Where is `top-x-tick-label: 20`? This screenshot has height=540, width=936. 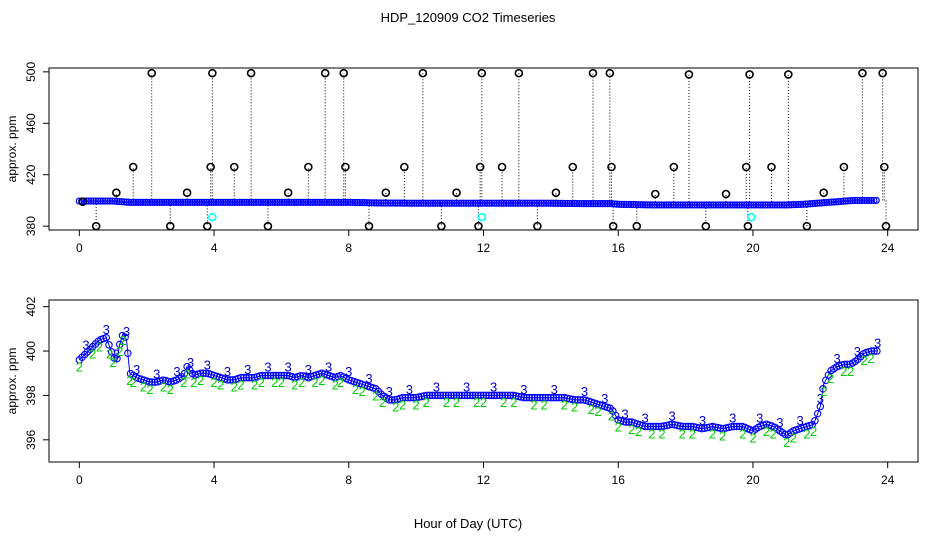 top-x-tick-label: 20 is located at coordinates (753, 248).